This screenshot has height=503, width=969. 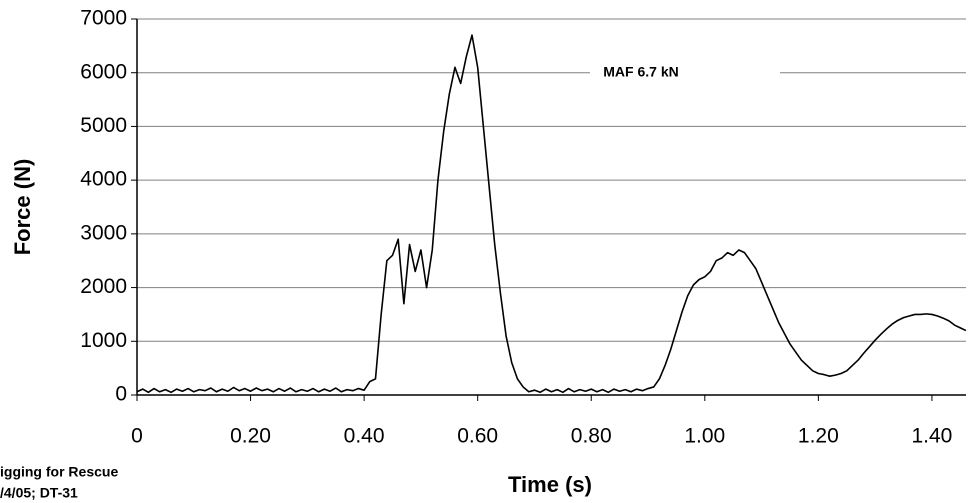 What do you see at coordinates (22, 207) in the screenshot?
I see `y-axis-title: Force (N)` at bounding box center [22, 207].